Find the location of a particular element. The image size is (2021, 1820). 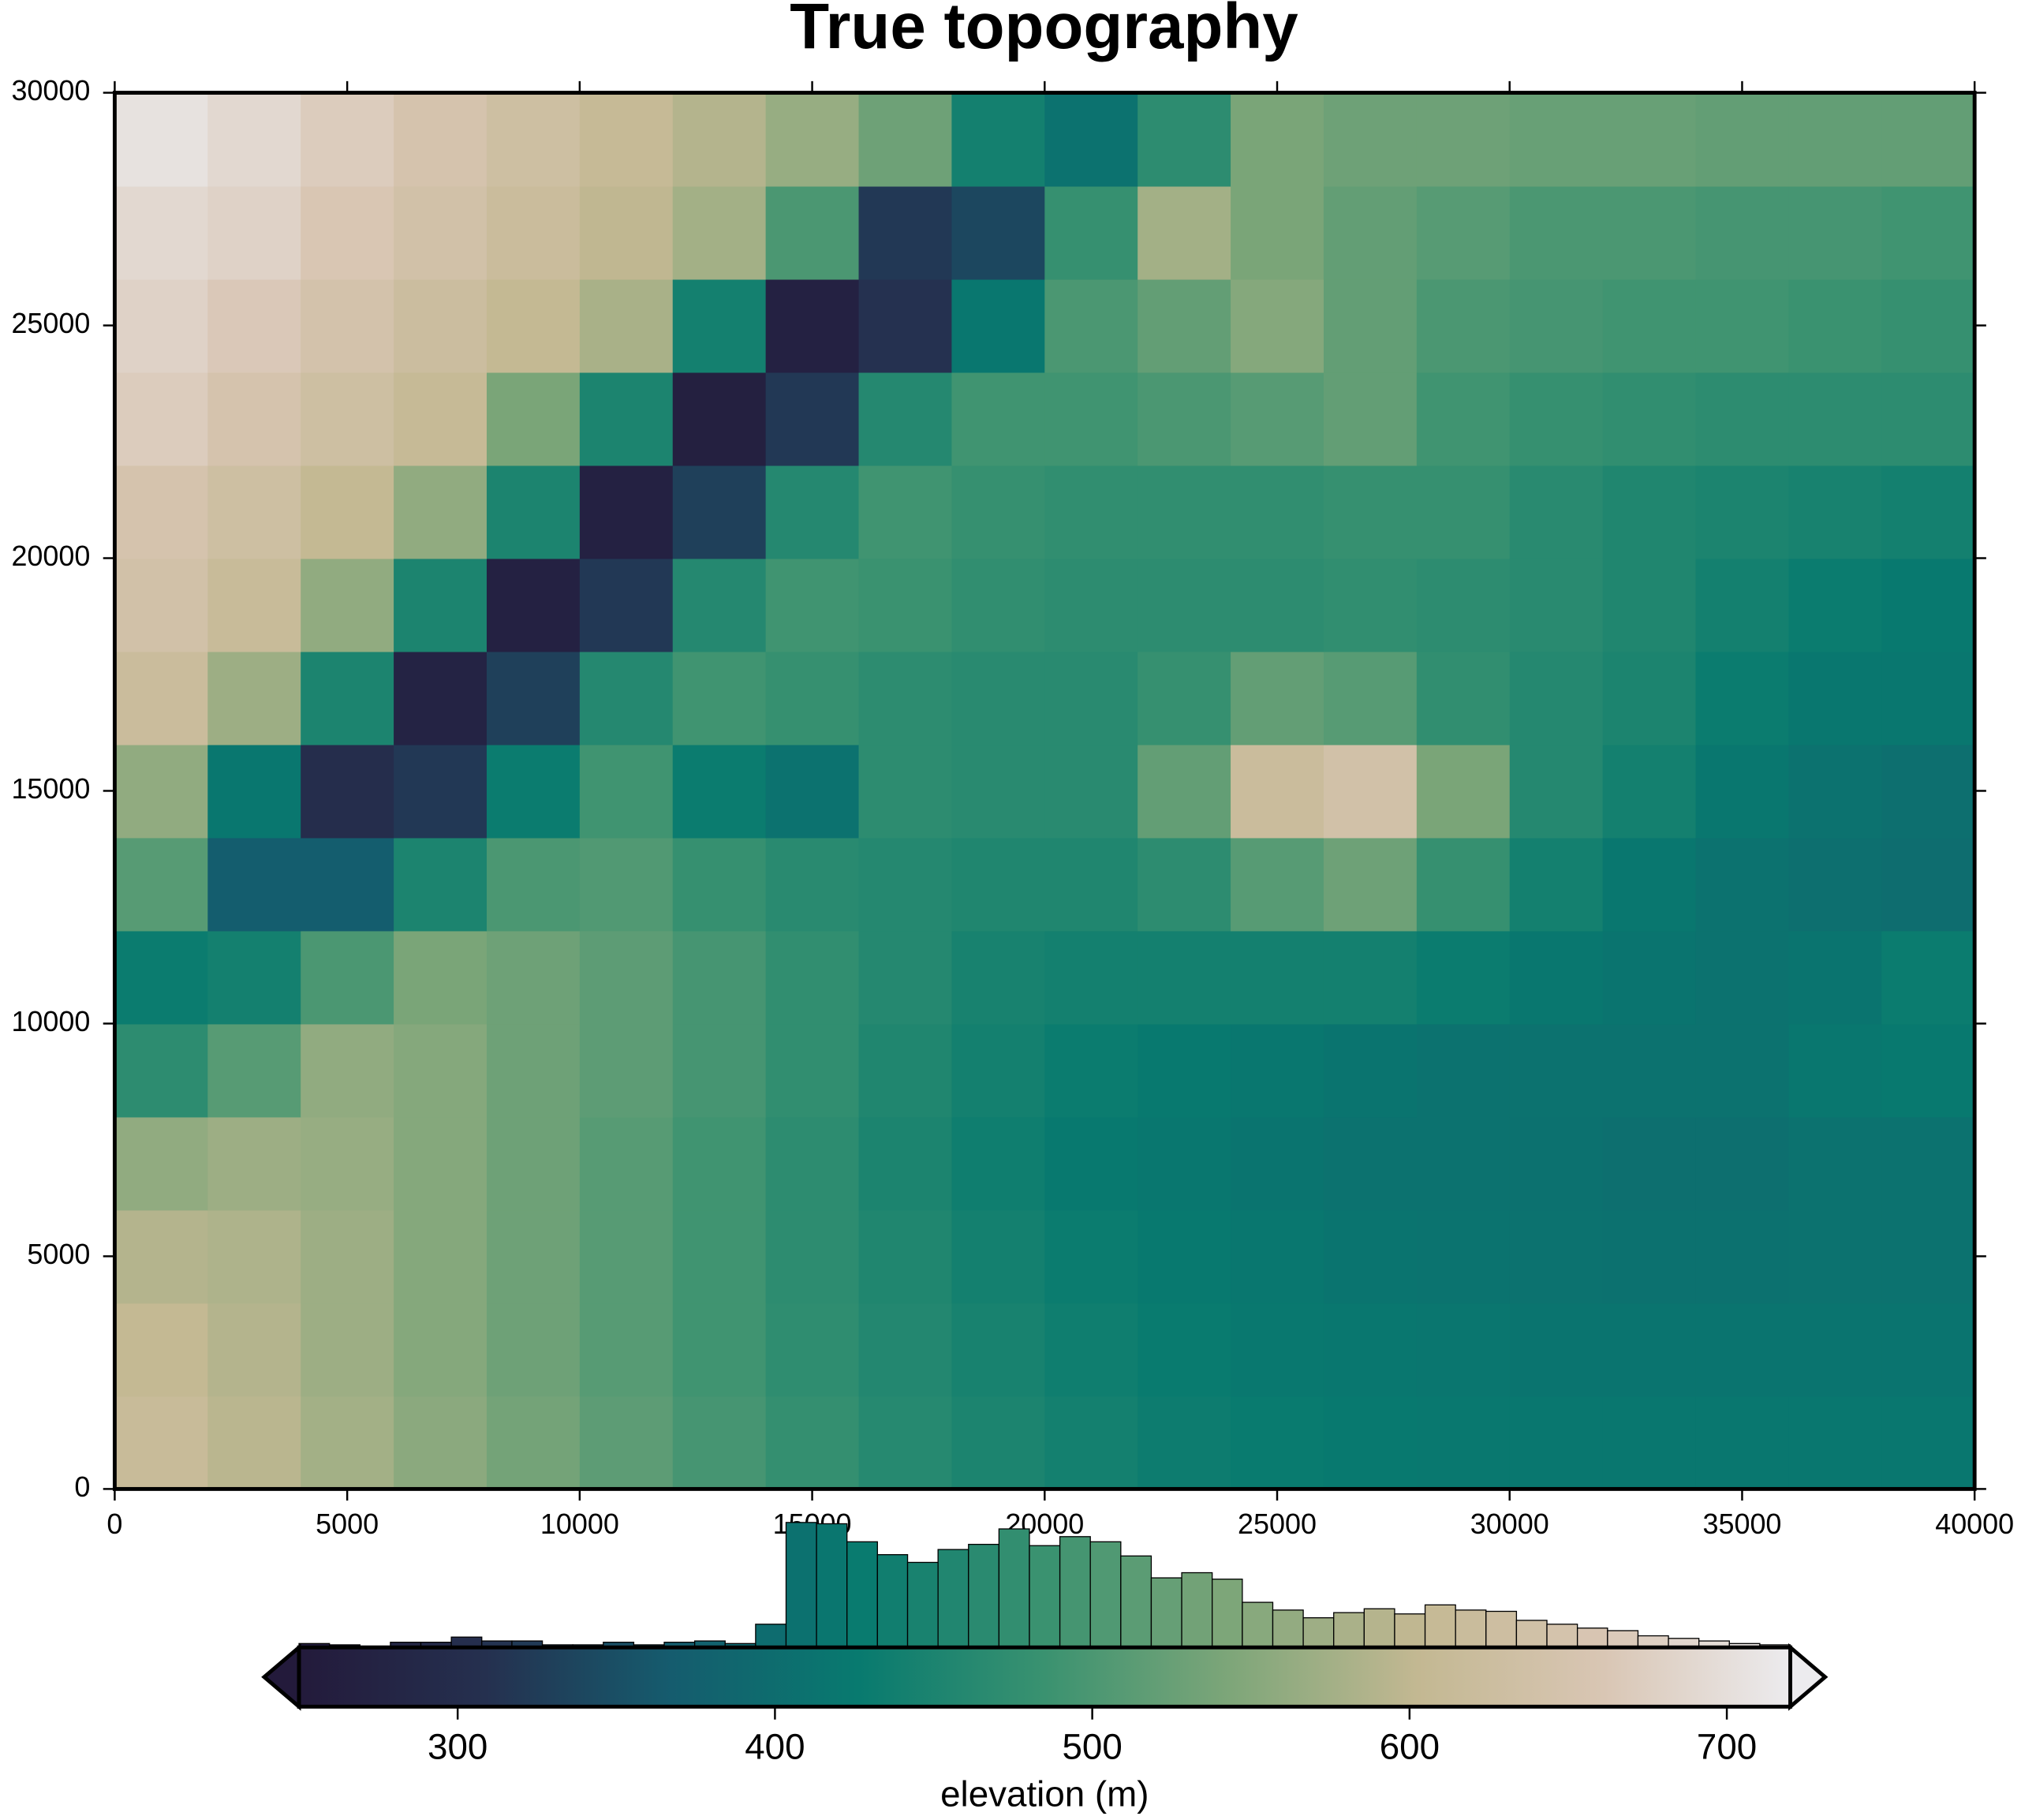

colorbar-high-triangle is located at coordinates (1808, 1676).